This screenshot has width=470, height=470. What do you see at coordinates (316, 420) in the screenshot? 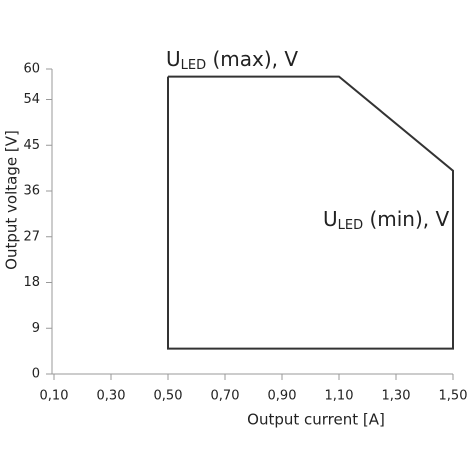
I see `x-axis-label: Output current [A]` at bounding box center [316, 420].